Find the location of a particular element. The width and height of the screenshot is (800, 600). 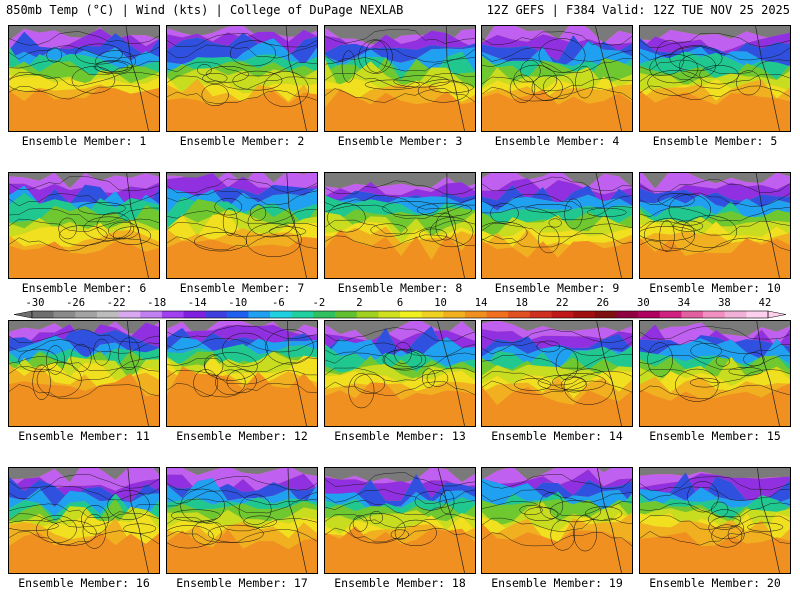

colorbar-tick-label: -18 is located at coordinates (157, 303).